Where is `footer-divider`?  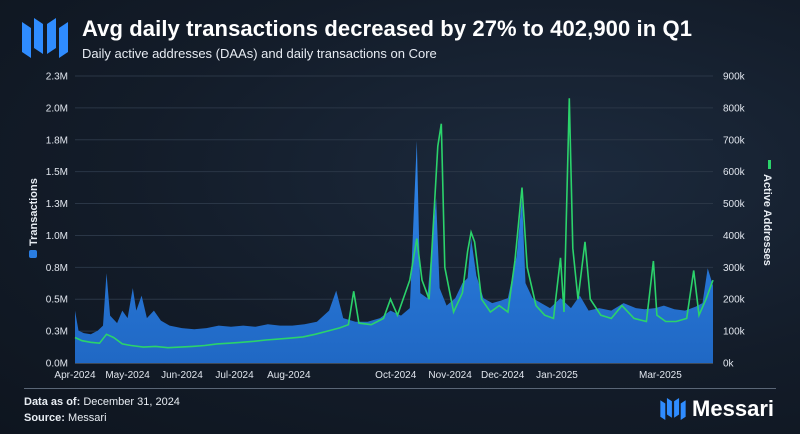 footer-divider is located at coordinates (400, 388).